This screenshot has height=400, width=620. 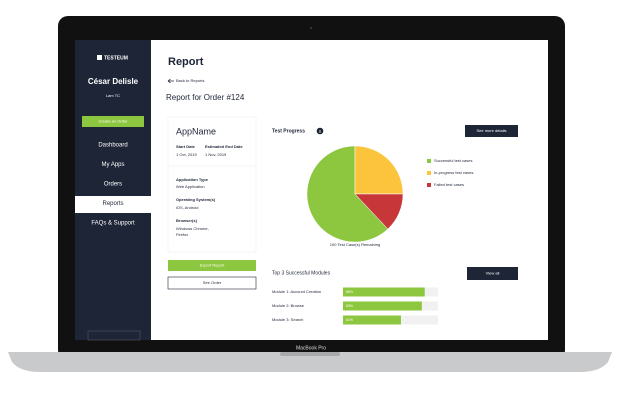 What do you see at coordinates (114, 335) in the screenshot?
I see `sidebar-bottom-box` at bounding box center [114, 335].